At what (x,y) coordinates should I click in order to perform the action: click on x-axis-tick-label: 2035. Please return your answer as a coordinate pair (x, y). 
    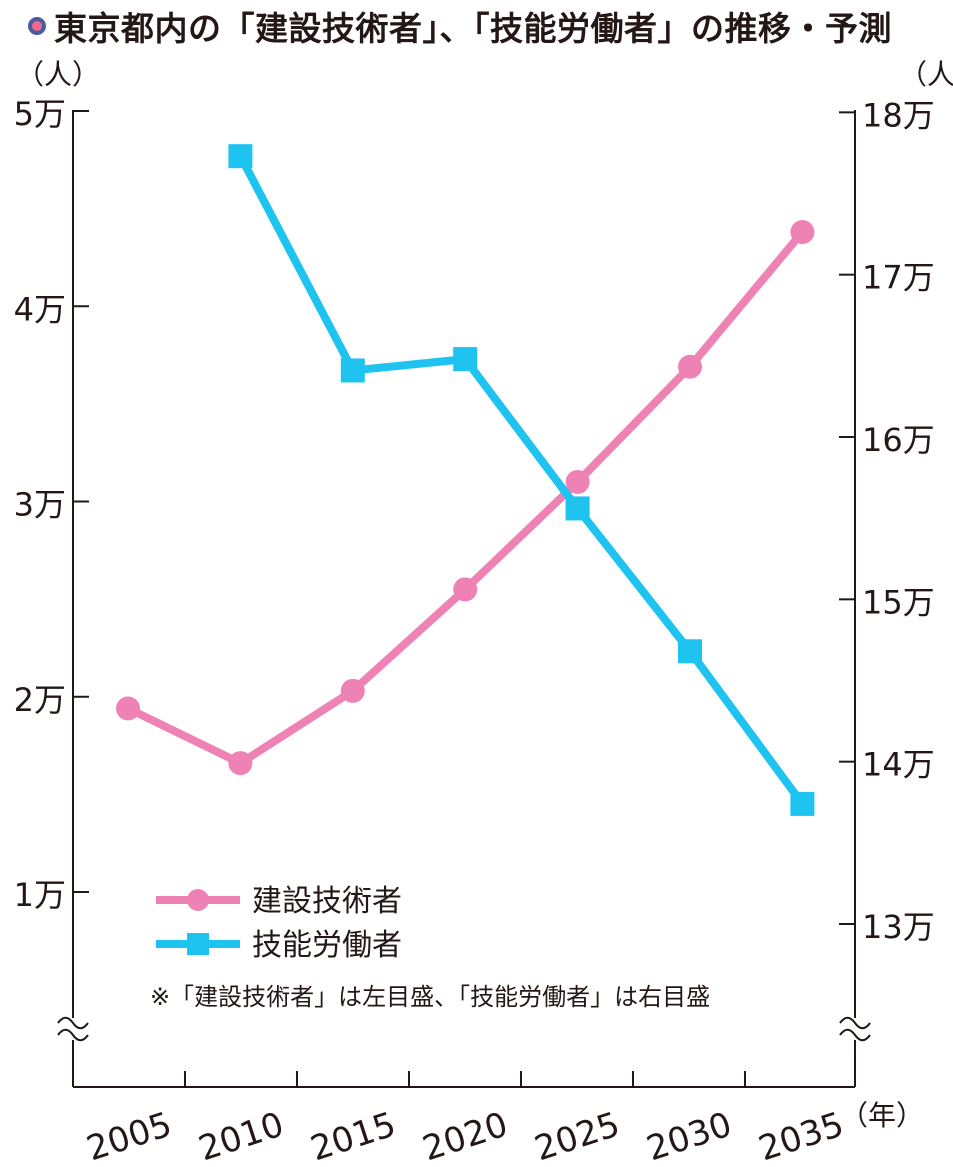
    Looking at the image, I should click on (801, 1136).